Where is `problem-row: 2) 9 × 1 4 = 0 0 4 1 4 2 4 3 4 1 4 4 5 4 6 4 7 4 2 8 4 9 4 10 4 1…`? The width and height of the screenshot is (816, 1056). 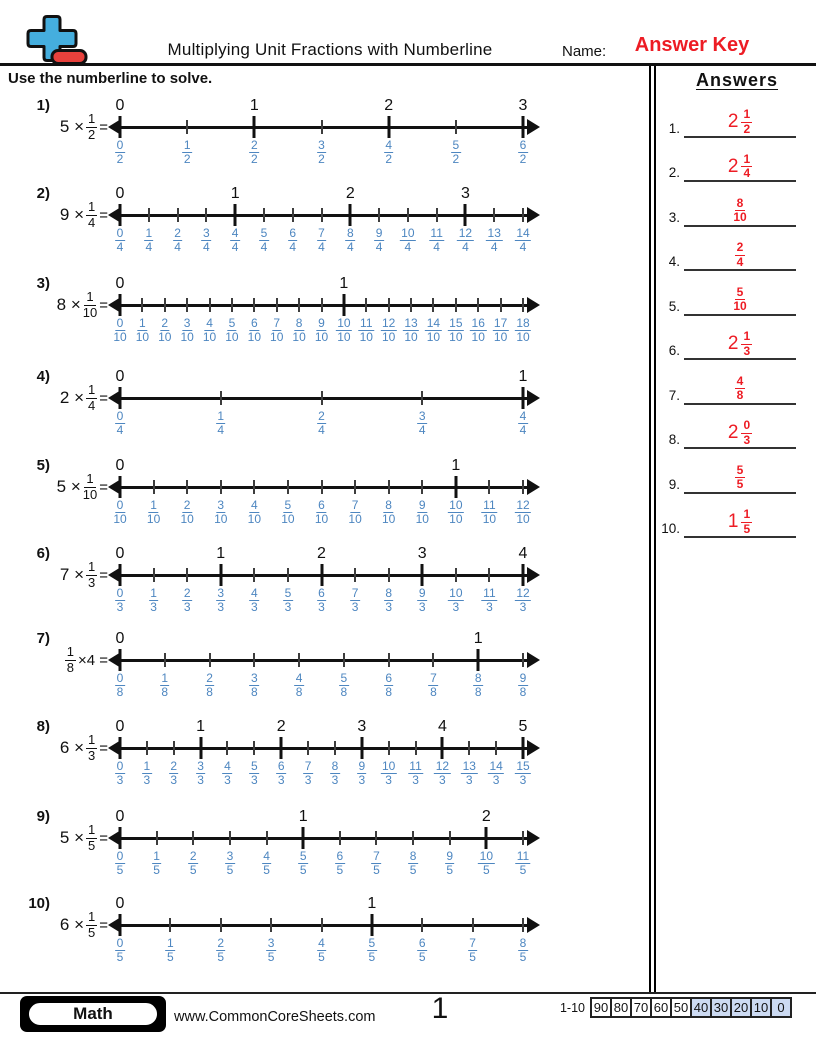
problem-row: 2) 9 × 1 4 = 0 0 4 1 4 2 4 3 4 1 4 4 5 4 6 4 7 4 2 8 4 9 4 10 4 1… is located at coordinates (324, 225).